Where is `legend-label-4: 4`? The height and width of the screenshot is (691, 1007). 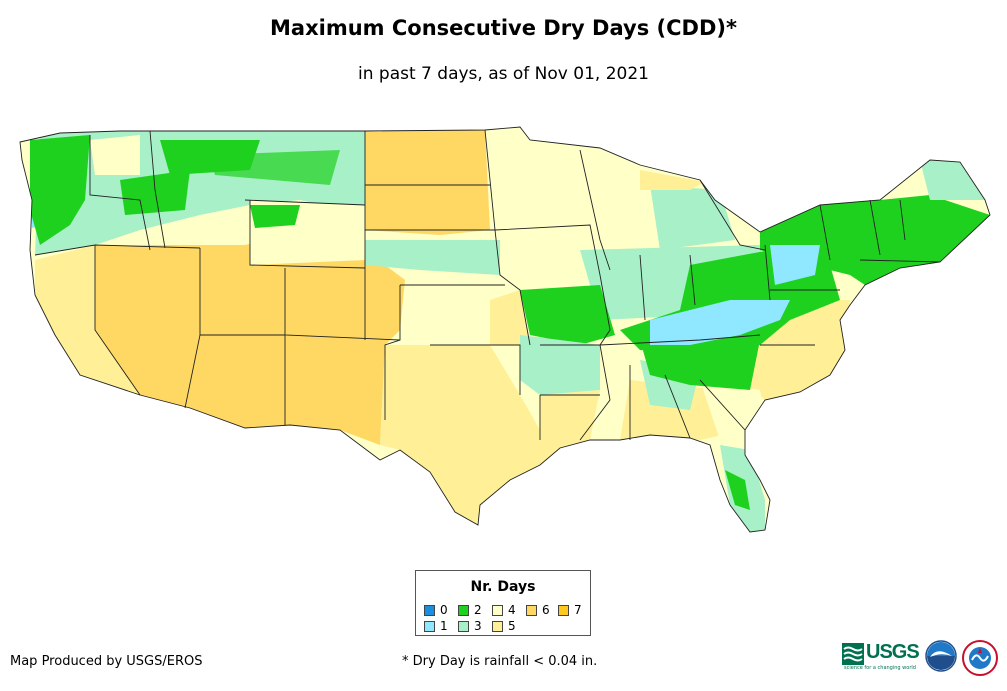 legend-label-4: 4 is located at coordinates (512, 610).